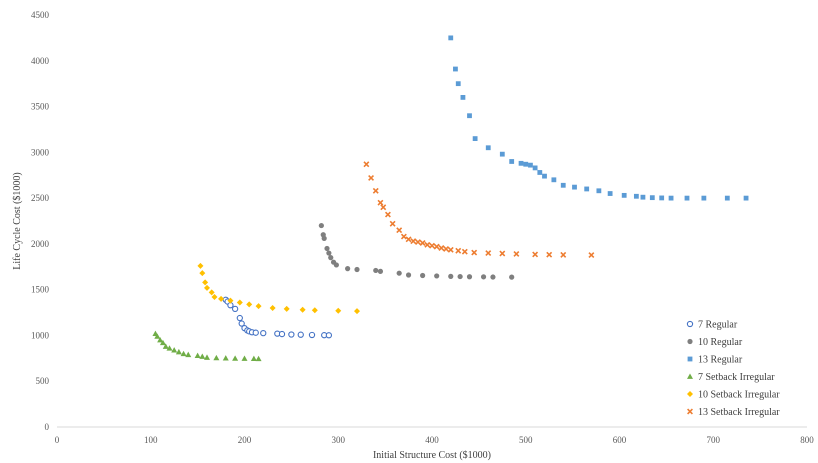 The height and width of the screenshot is (463, 818). I want to click on x-tick-label: 400, so click(432, 440).